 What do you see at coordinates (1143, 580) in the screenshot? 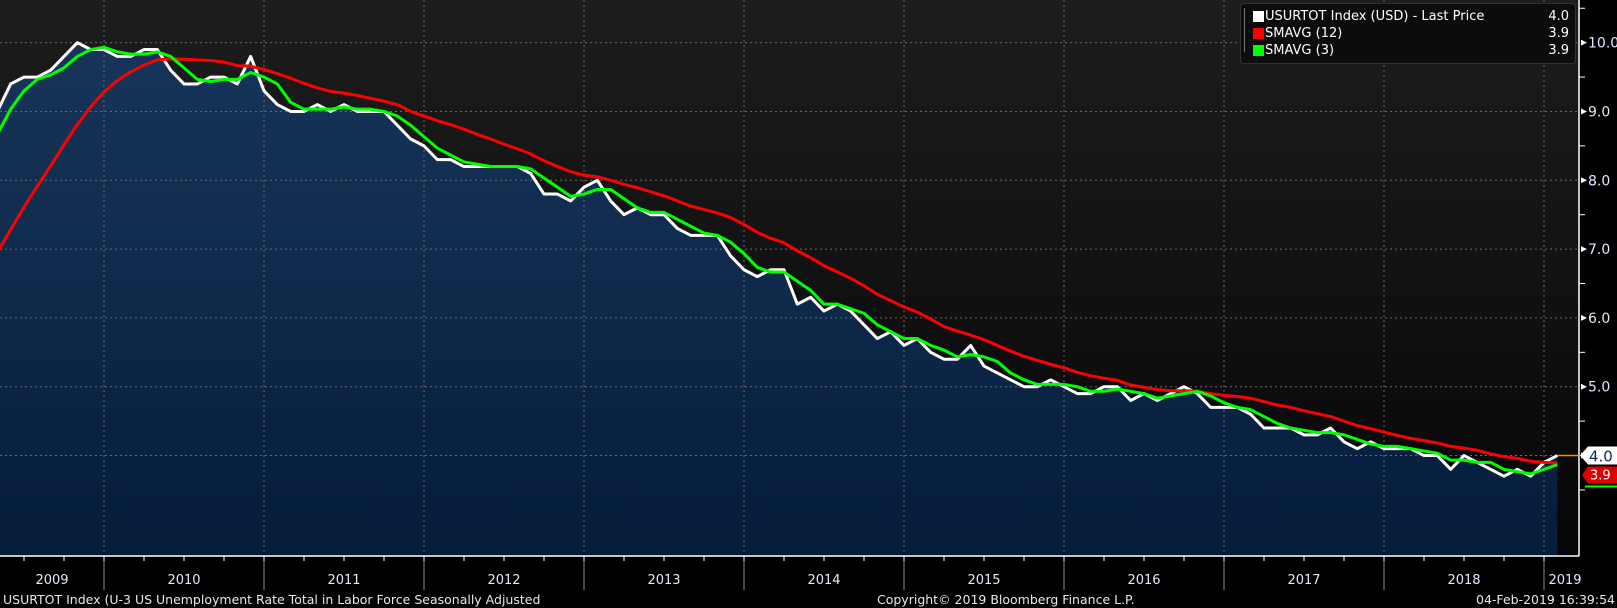
I see `x-tick-label: 2016` at bounding box center [1143, 580].